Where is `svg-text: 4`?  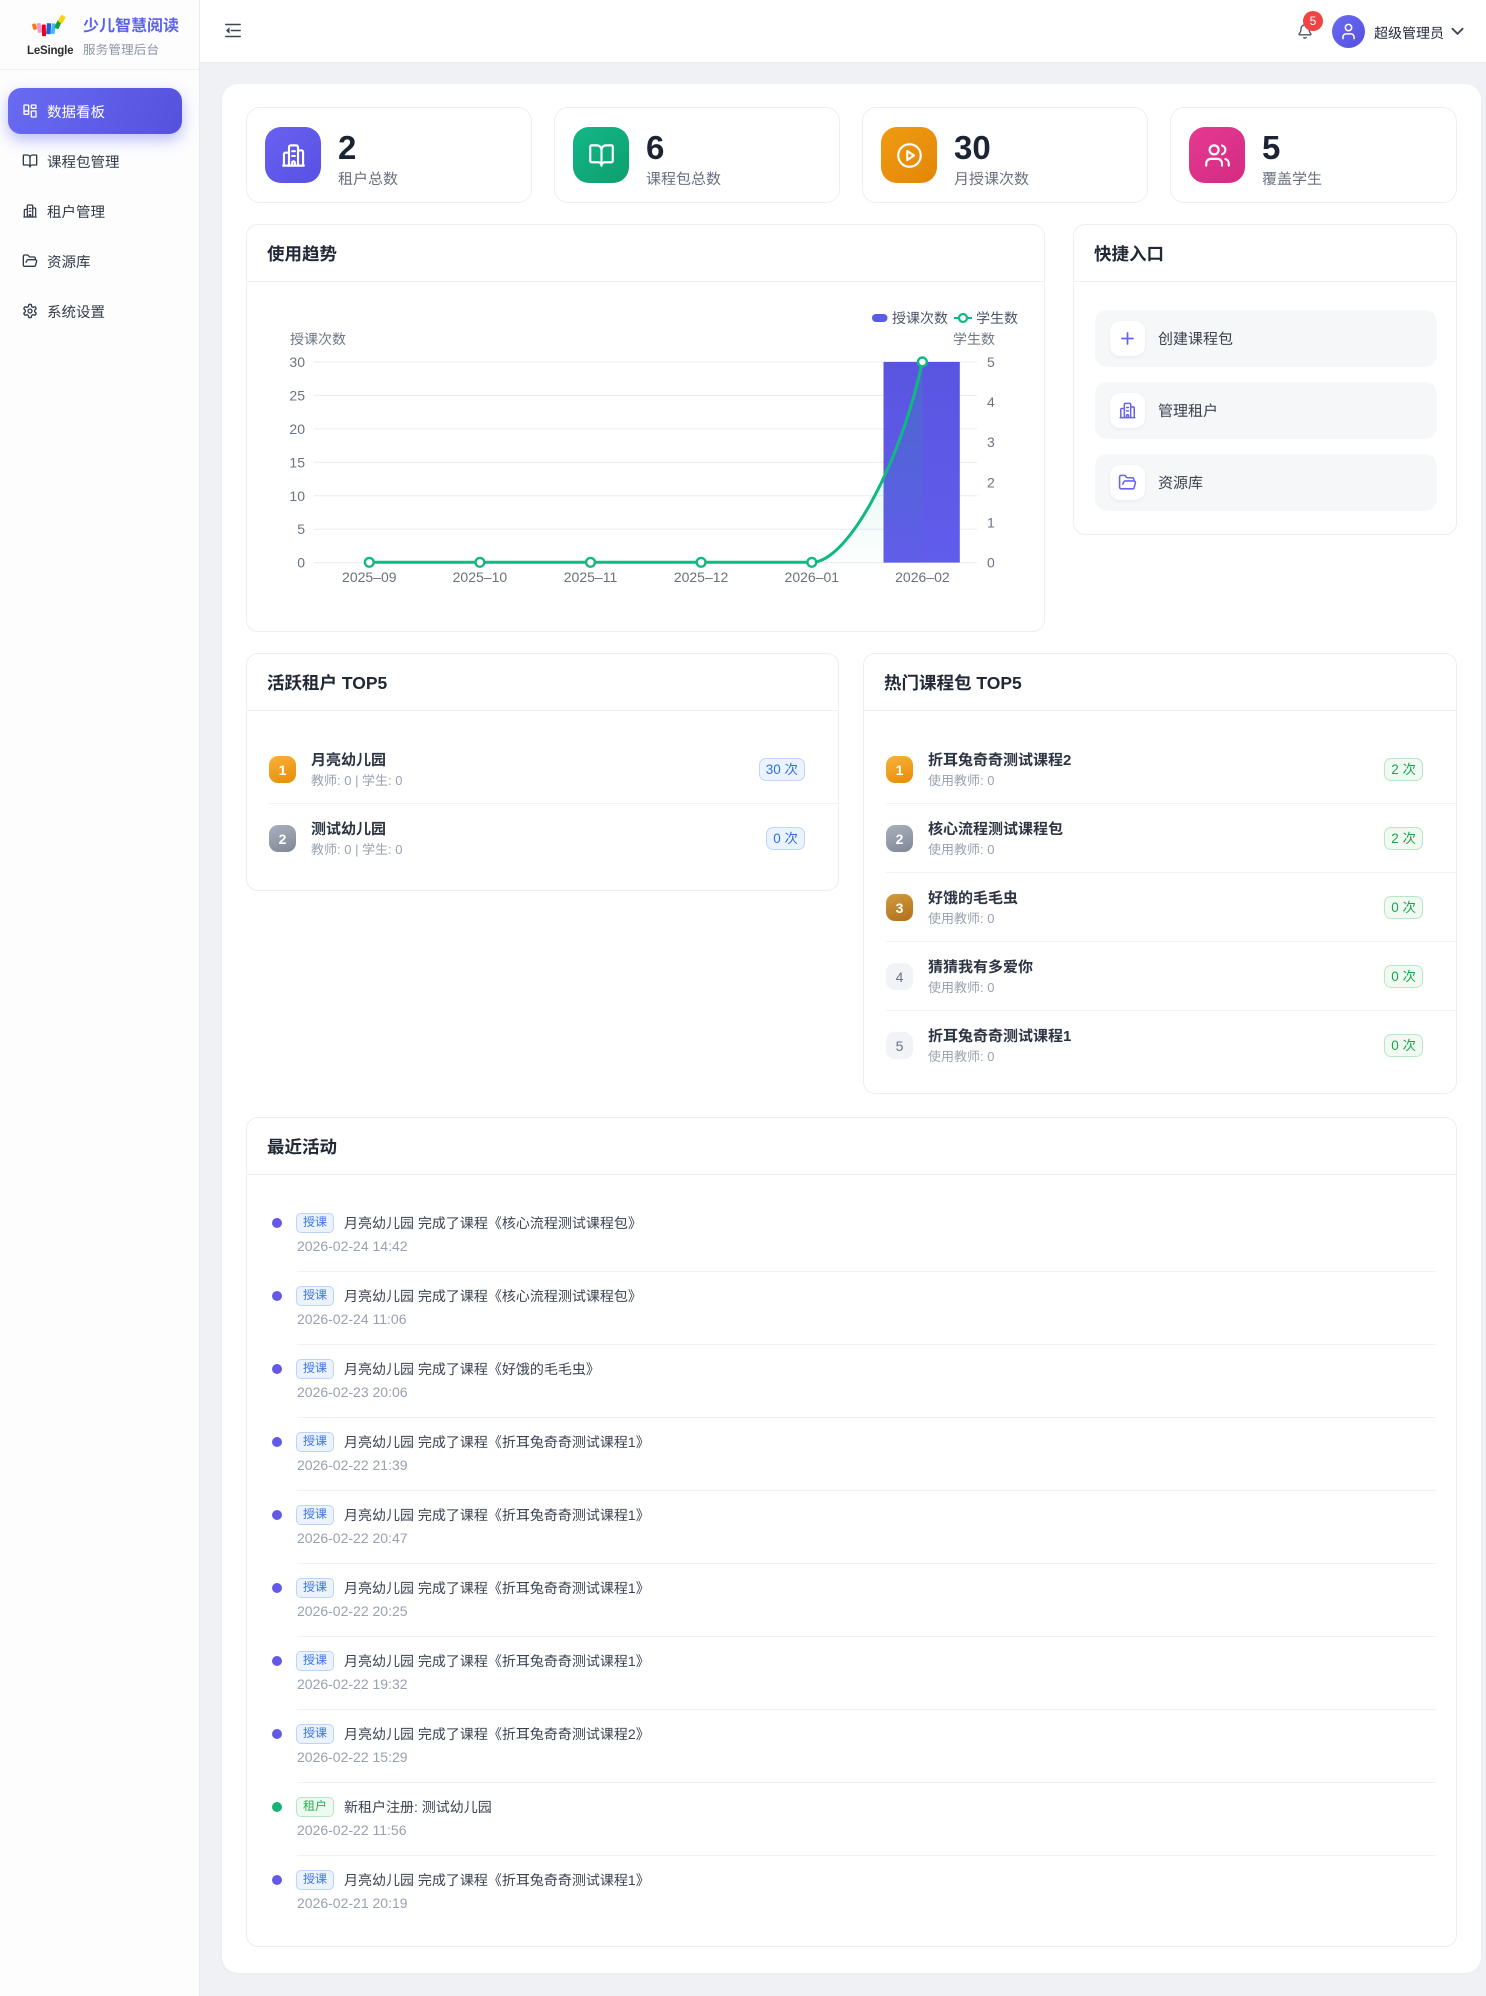 svg-text: 4 is located at coordinates (991, 402).